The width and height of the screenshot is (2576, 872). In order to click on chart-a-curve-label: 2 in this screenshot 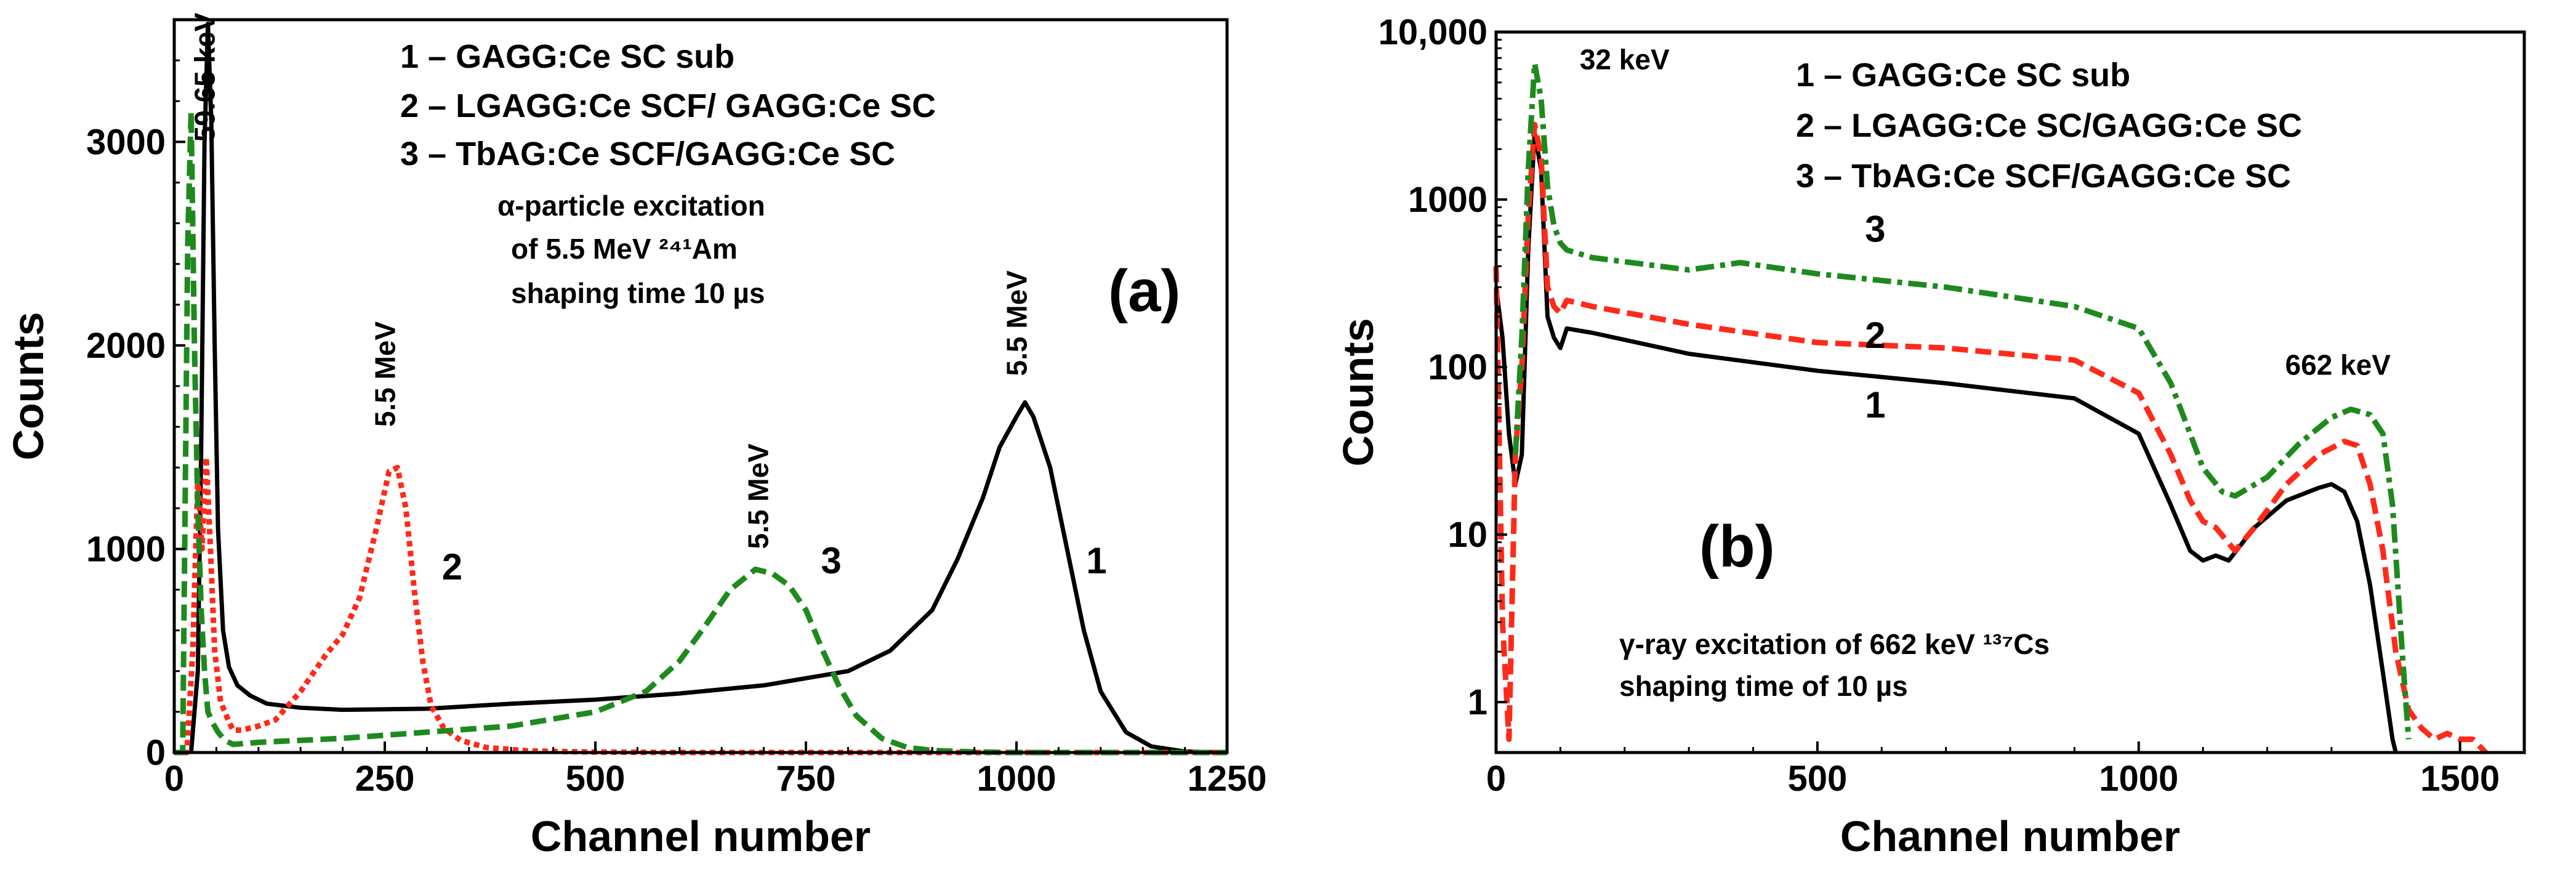, I will do `click(452, 566)`.